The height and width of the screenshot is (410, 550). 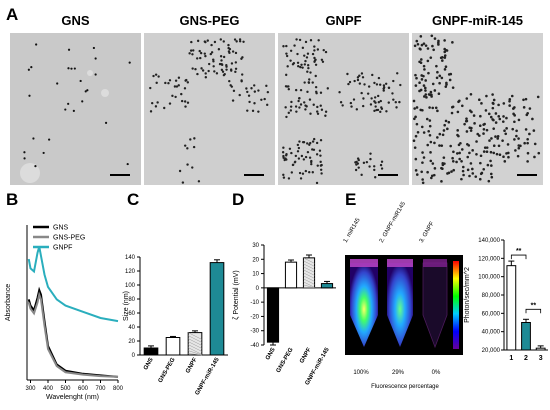 What do you see at coordinates (131, 328) in the screenshot?
I see `y-tick-label: 40` at bounding box center [131, 328].